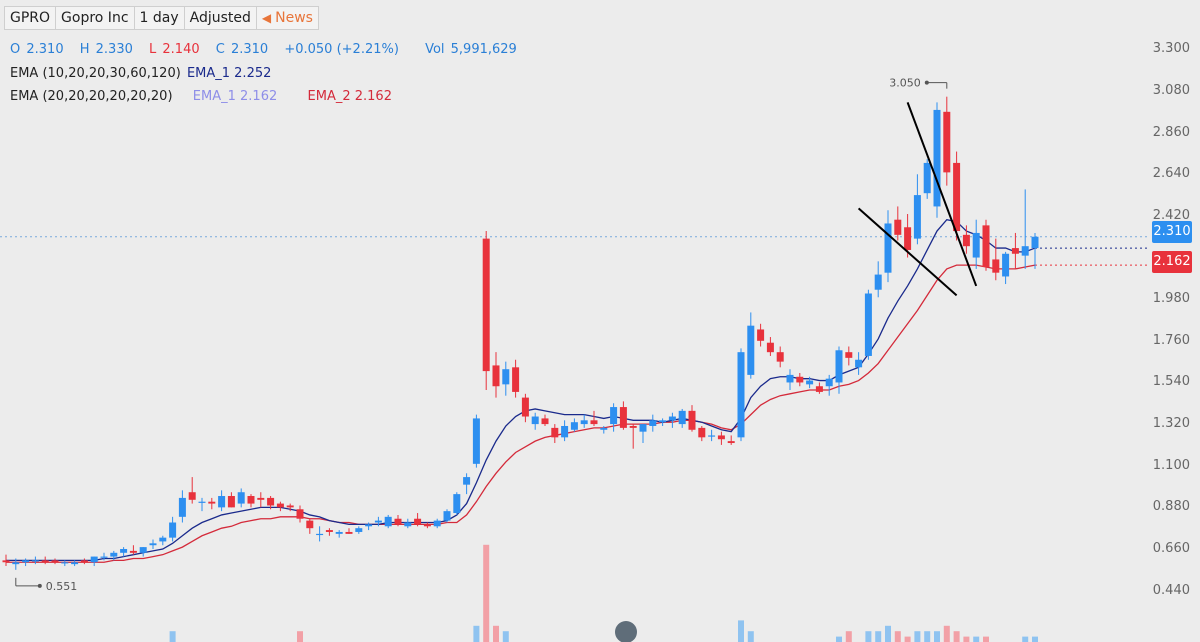 Image resolution: width=1200 pixels, height=642 pixels. What do you see at coordinates (626, 631) in the screenshot?
I see `event-marker-icon` at bounding box center [626, 631].